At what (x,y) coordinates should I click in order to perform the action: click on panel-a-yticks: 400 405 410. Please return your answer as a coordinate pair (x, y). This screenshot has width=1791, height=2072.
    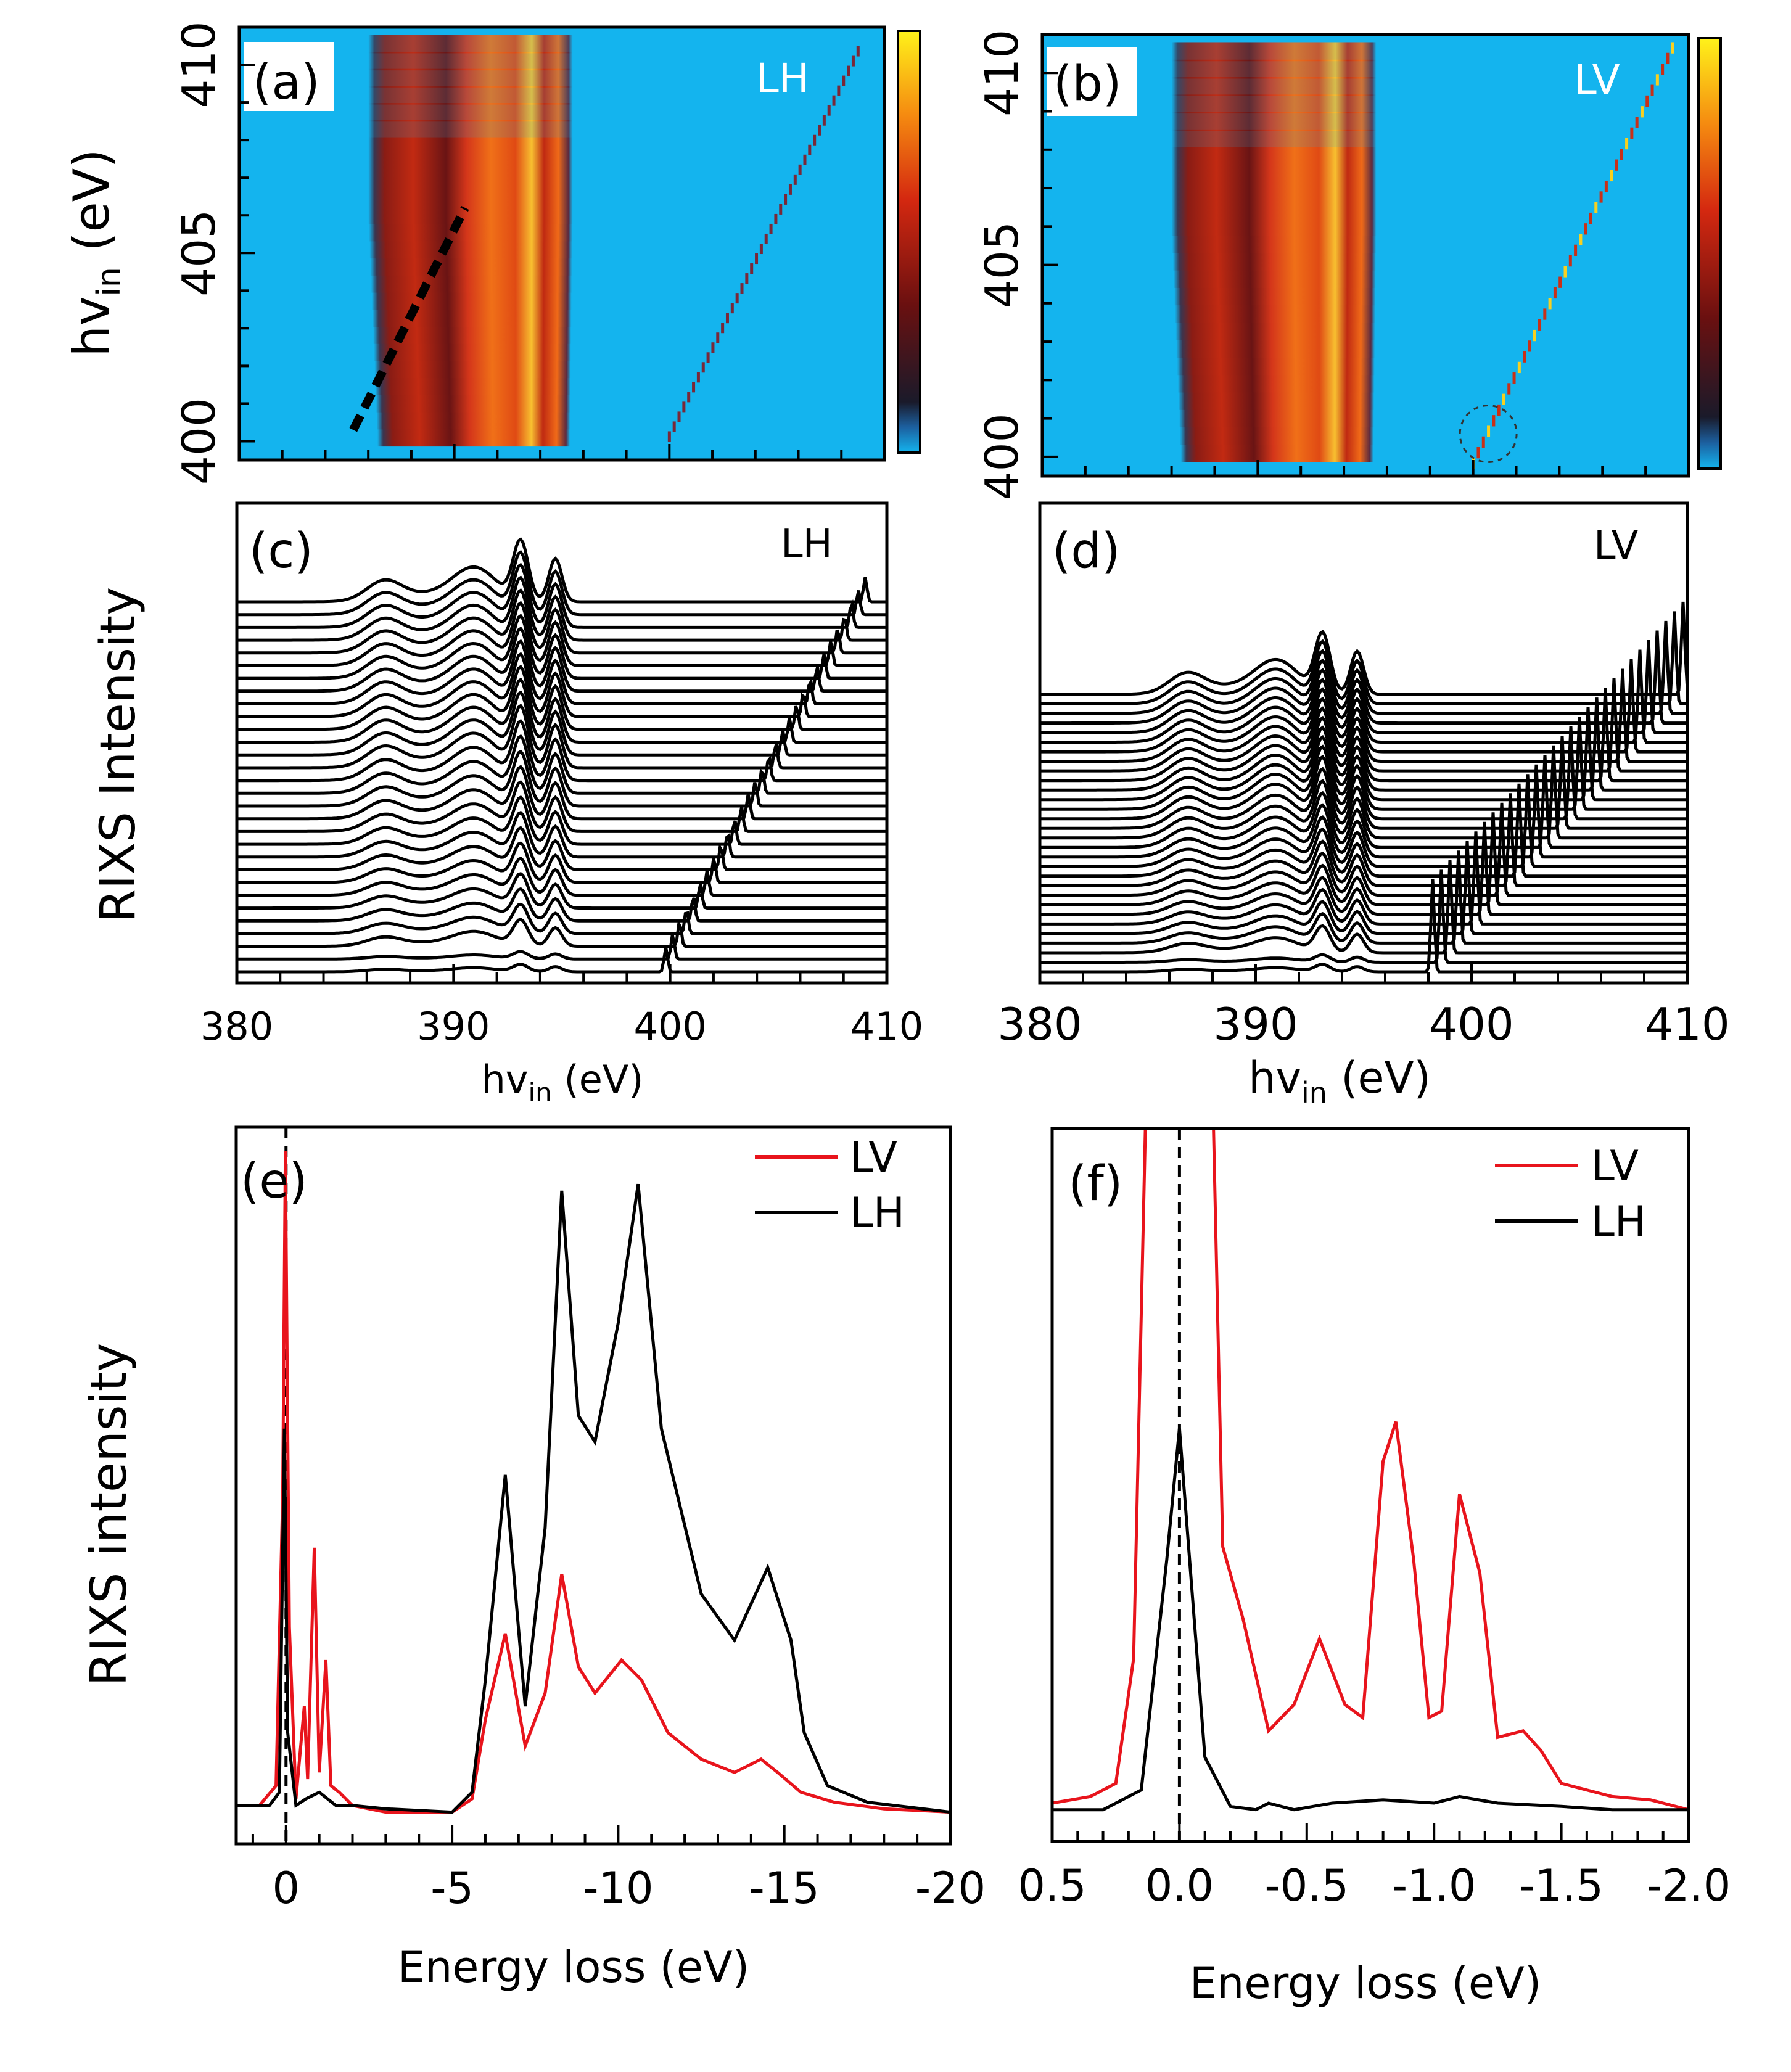
    Looking at the image, I should click on (214, 253).